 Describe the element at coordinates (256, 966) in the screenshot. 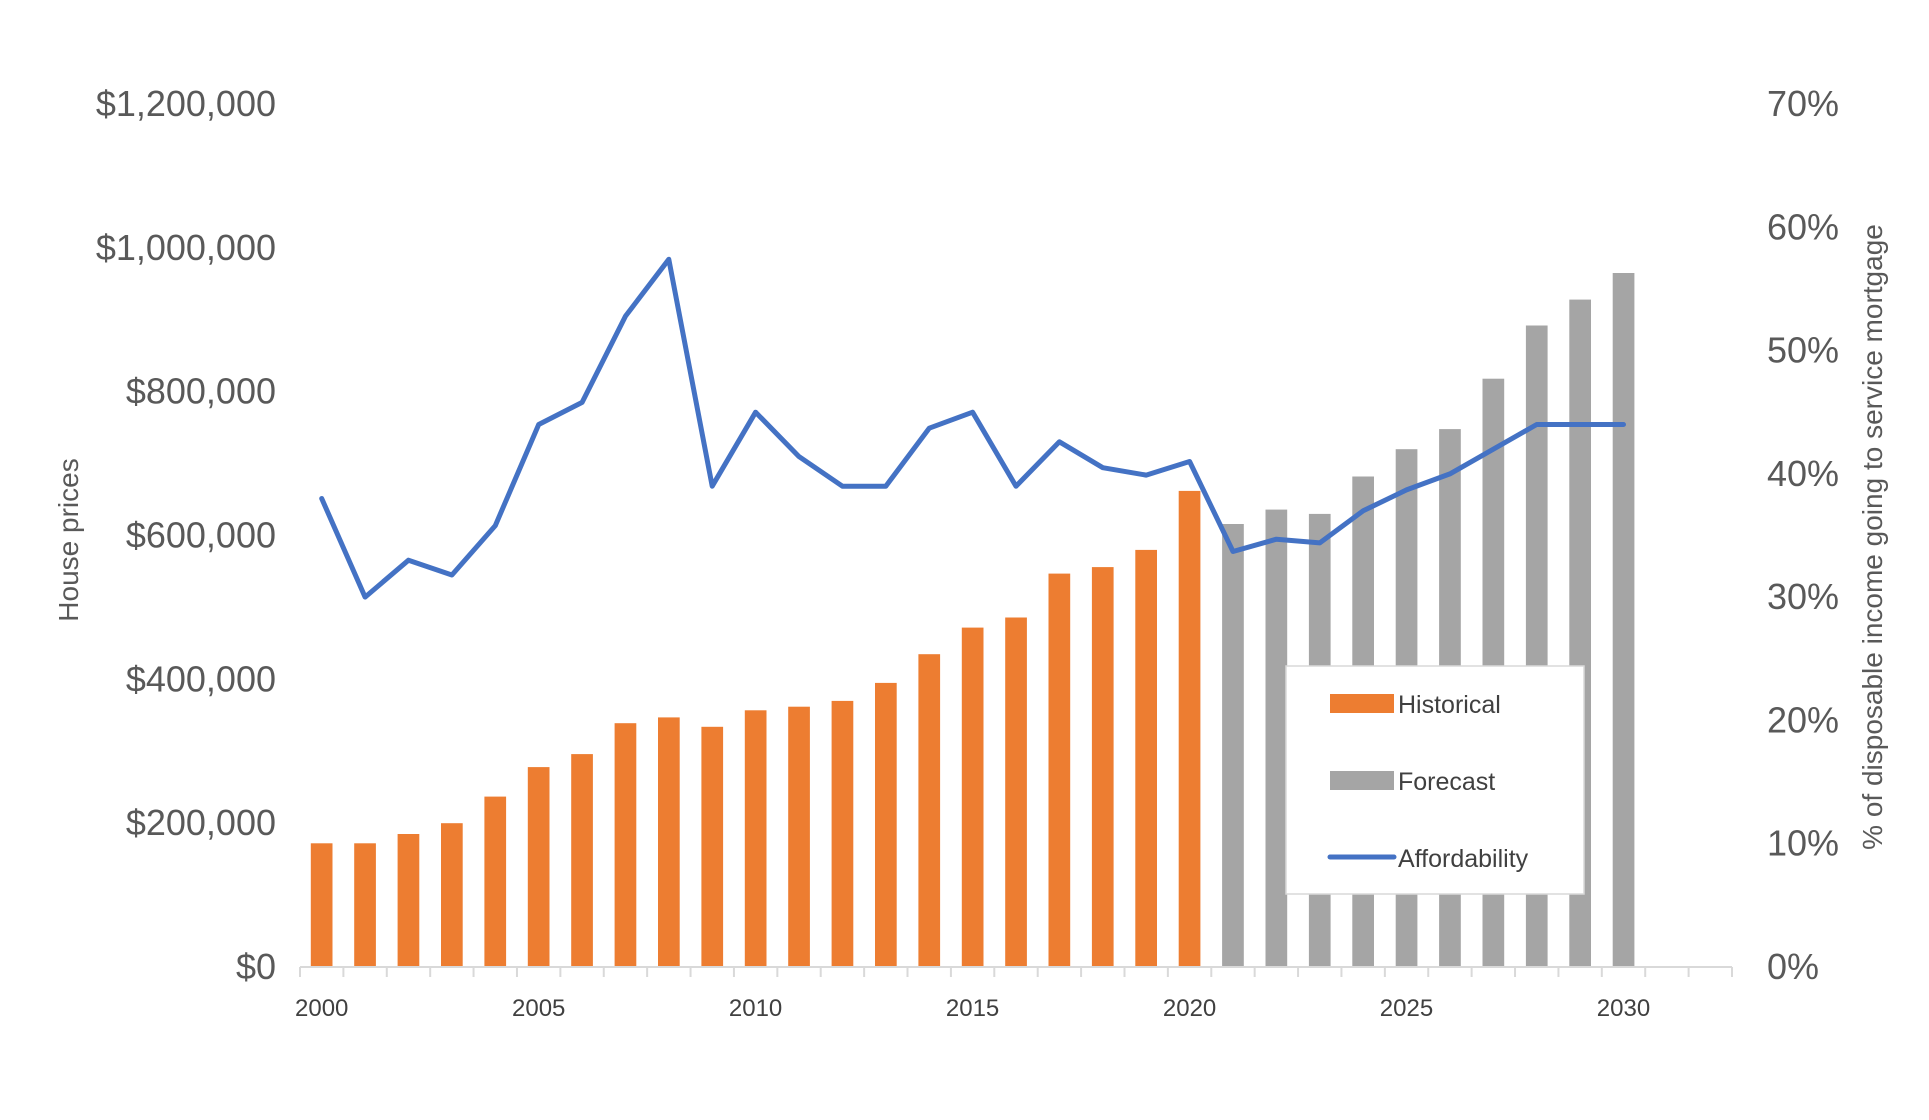

I see `y-left-tick-label: $0` at that location.